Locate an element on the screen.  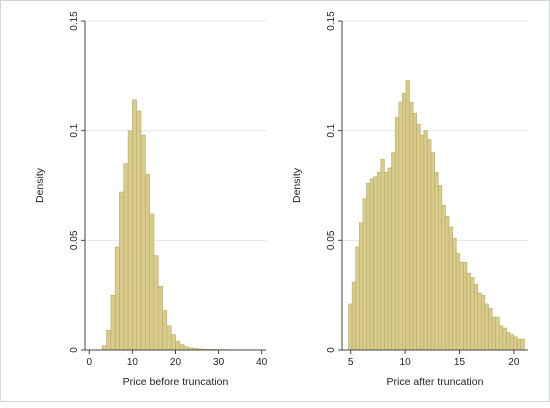
x-axis-title: Price before truncation is located at coordinates (176, 382).